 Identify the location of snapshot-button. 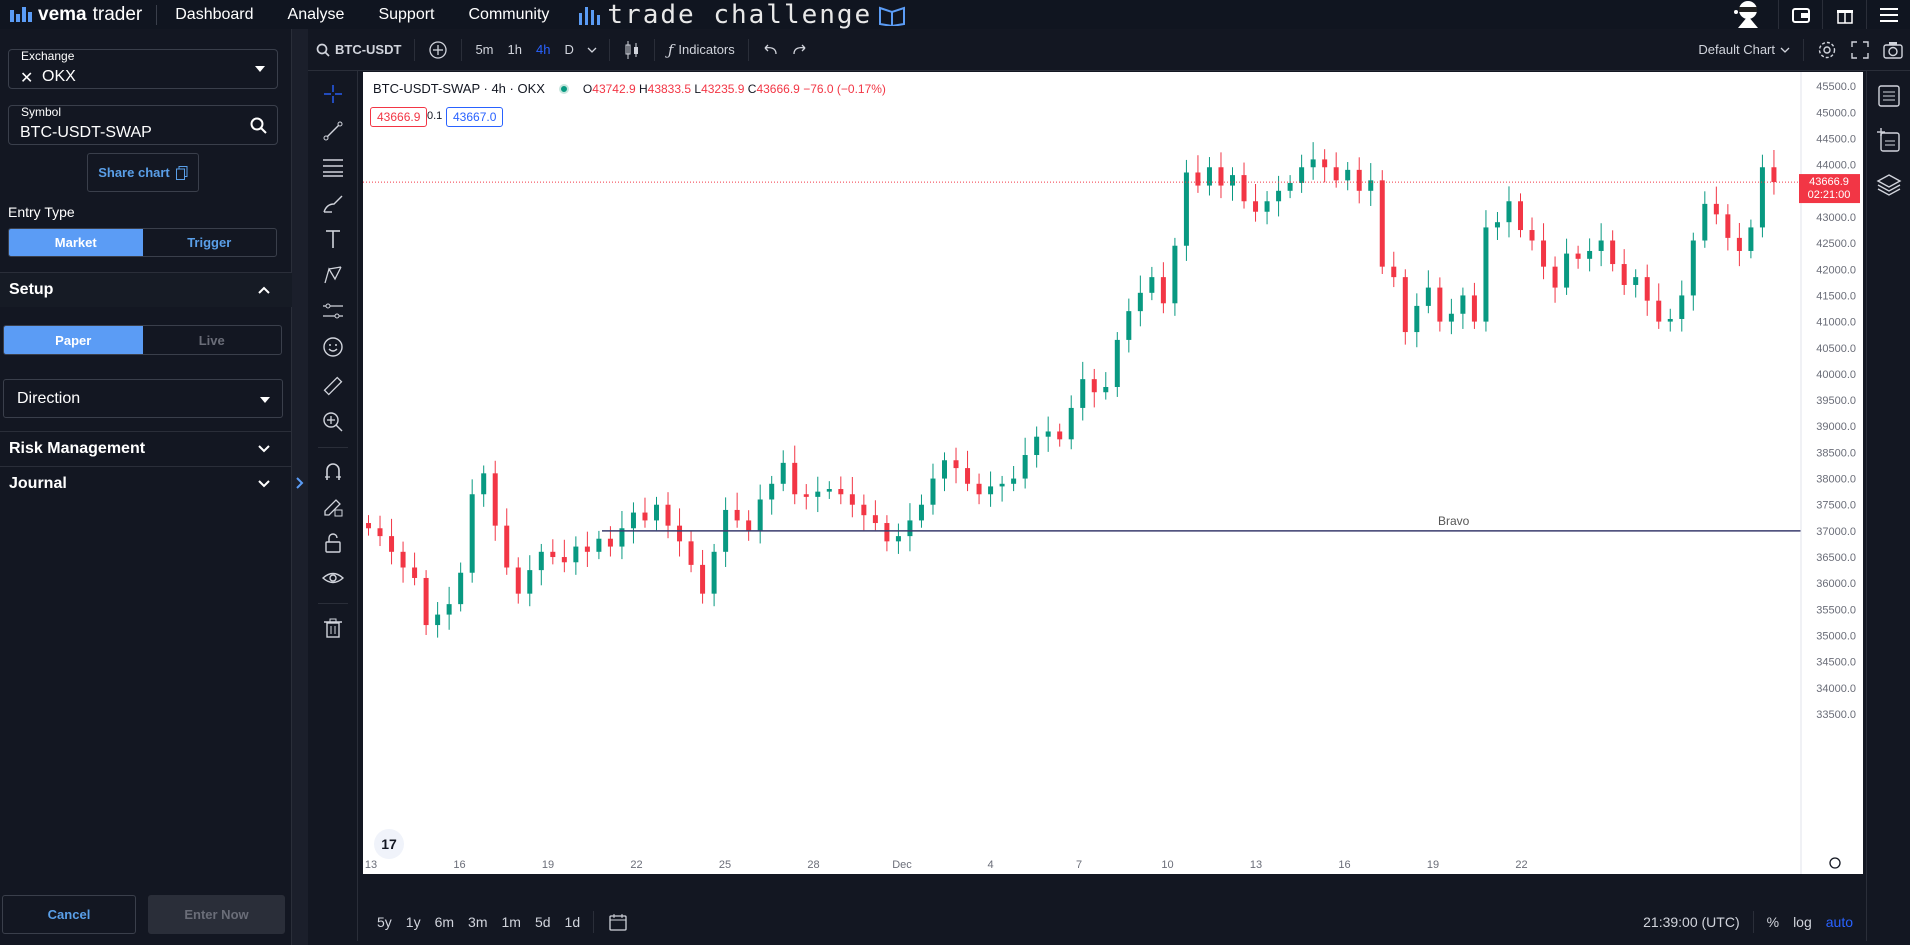
(1893, 50).